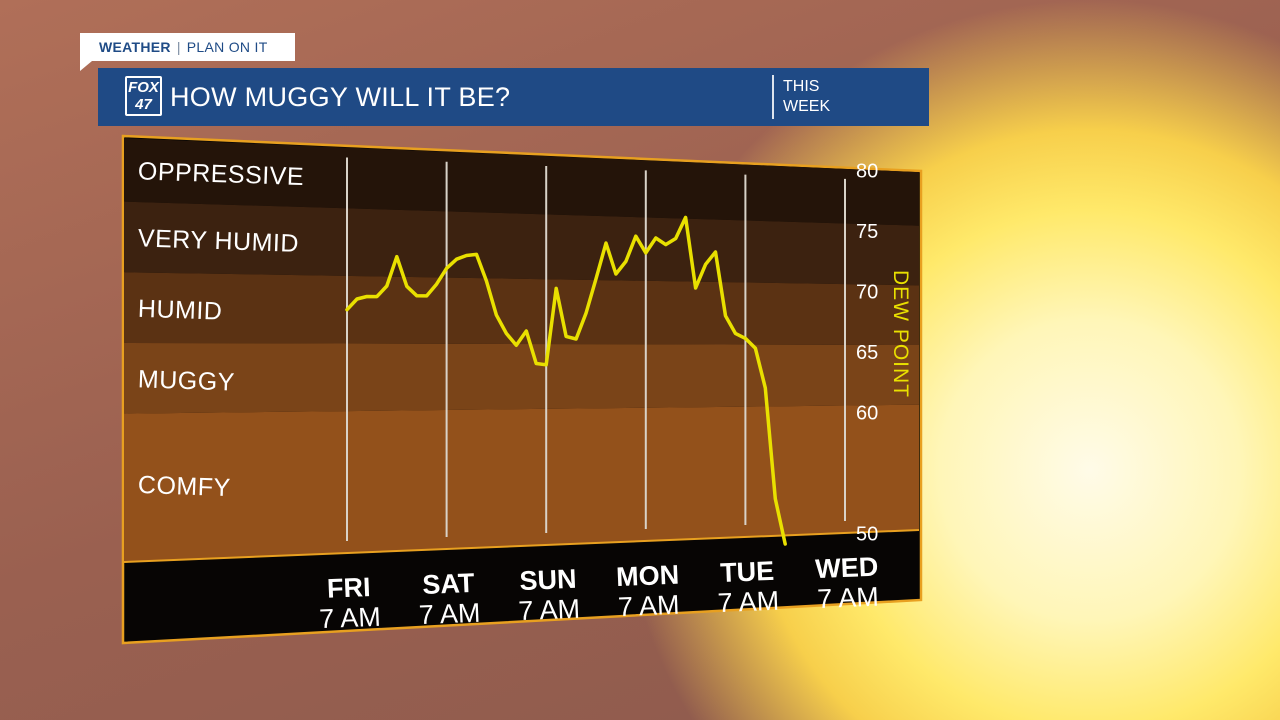  I want to click on y-tick-label: 50, so click(867, 535).